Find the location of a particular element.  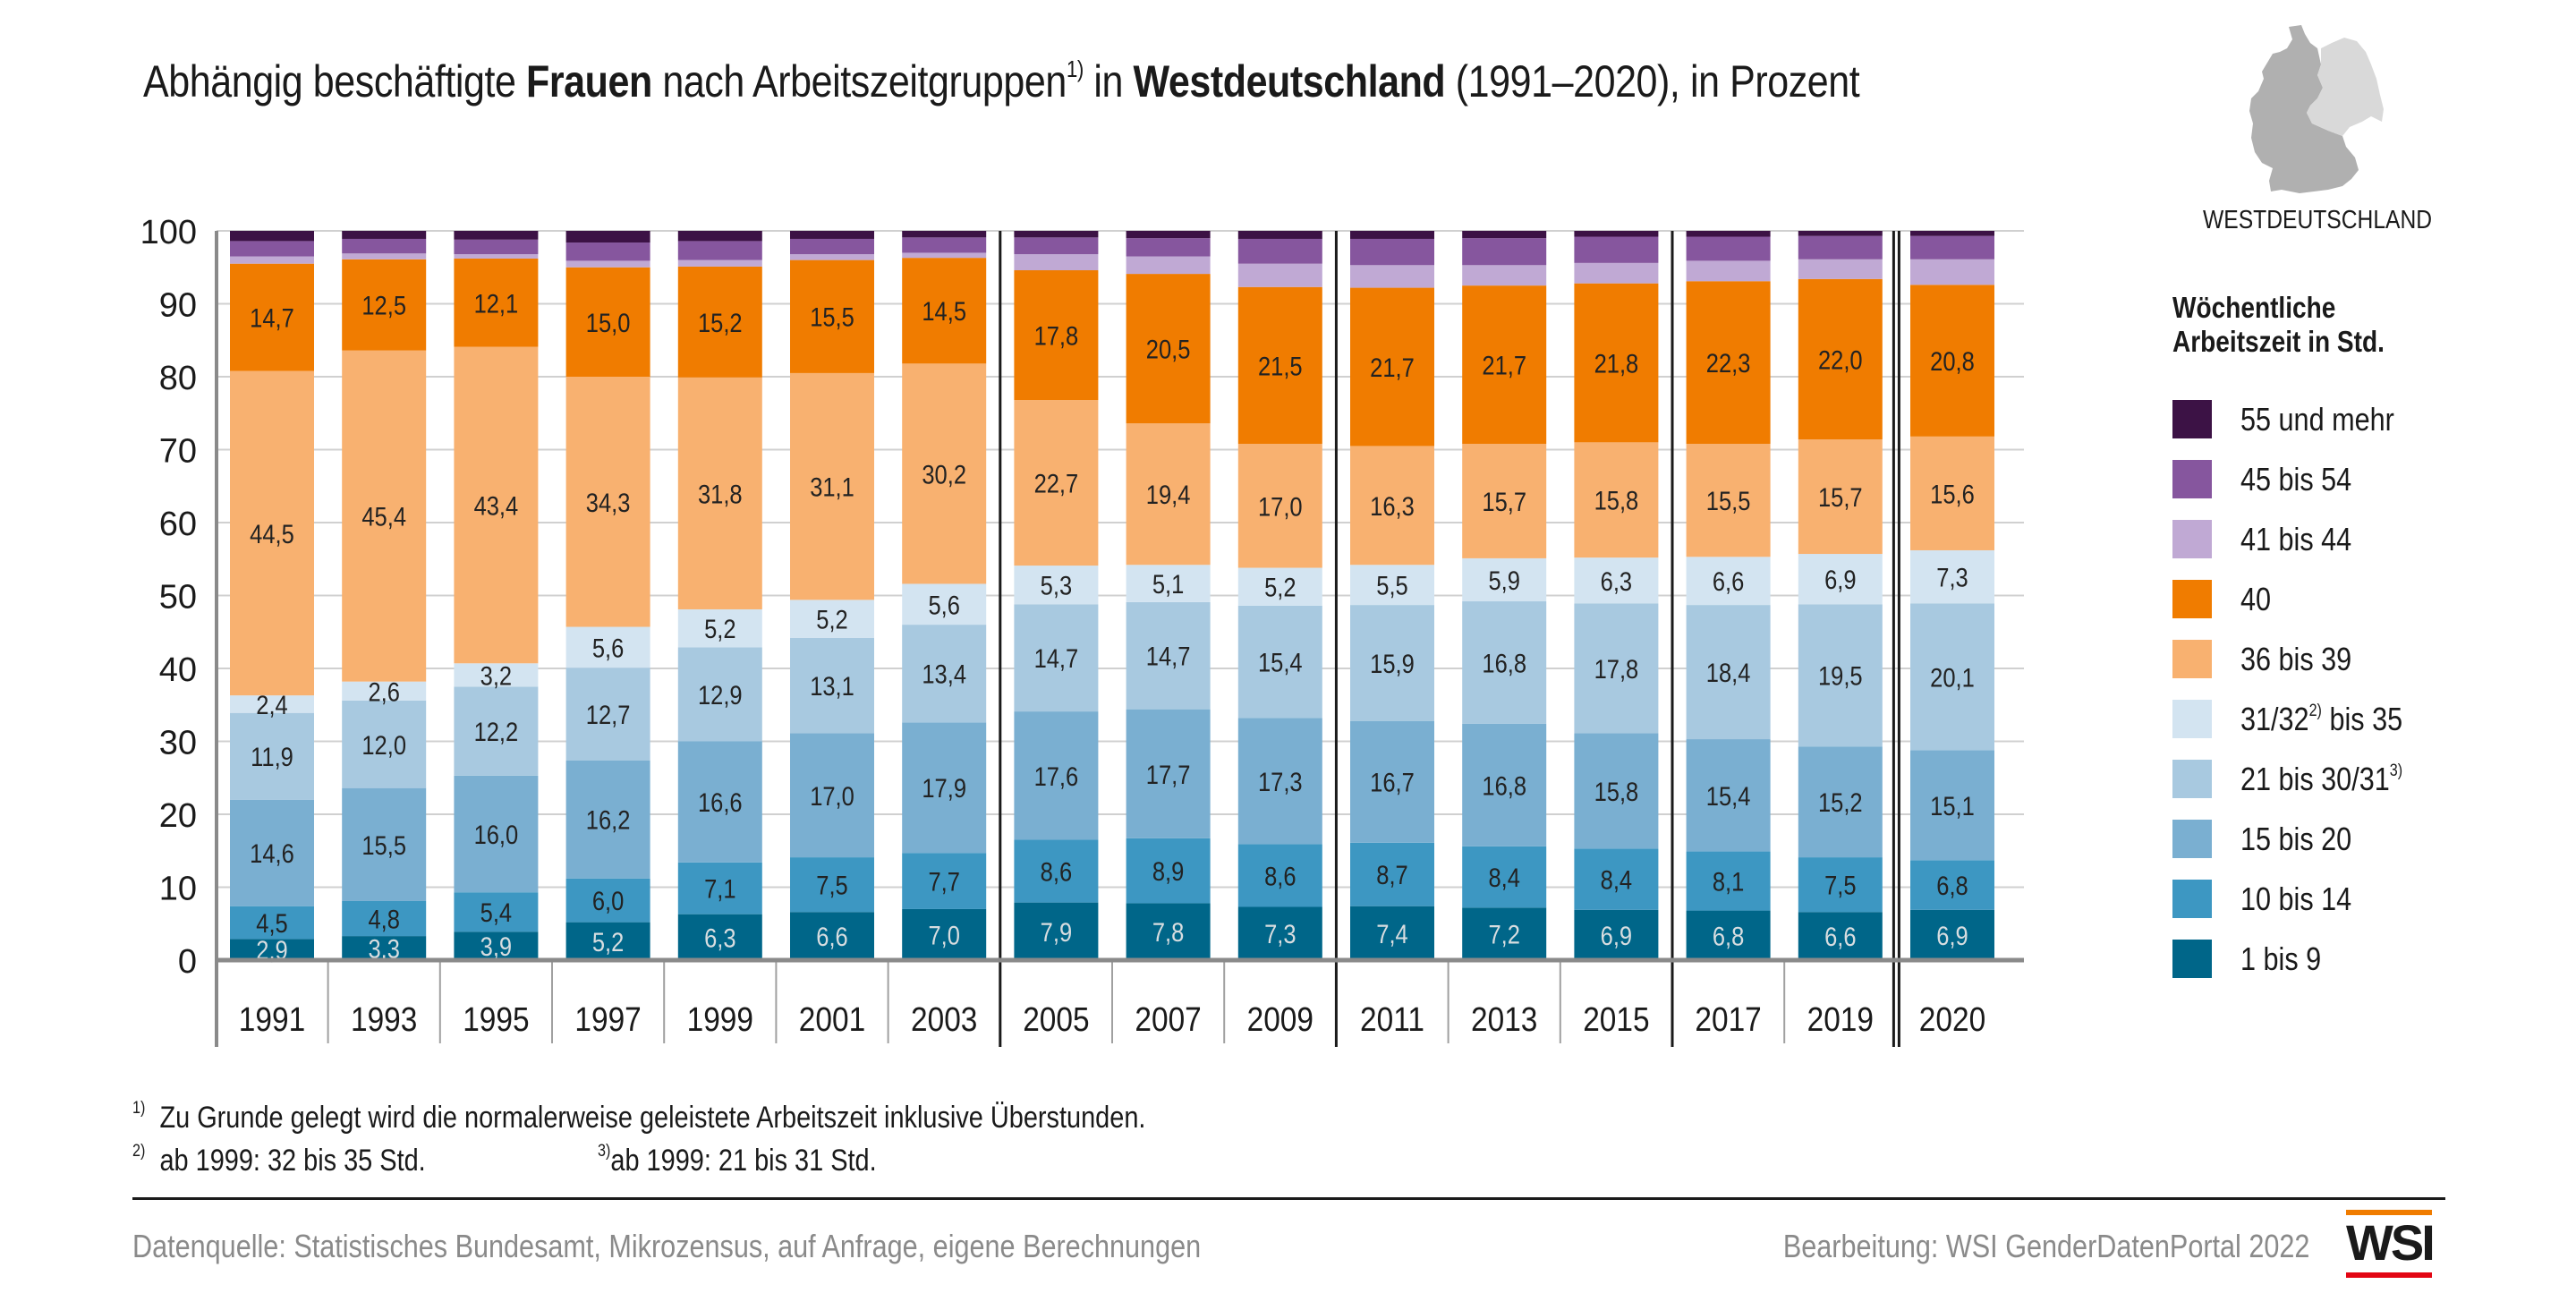

data-label: 16,0 is located at coordinates (496, 835).